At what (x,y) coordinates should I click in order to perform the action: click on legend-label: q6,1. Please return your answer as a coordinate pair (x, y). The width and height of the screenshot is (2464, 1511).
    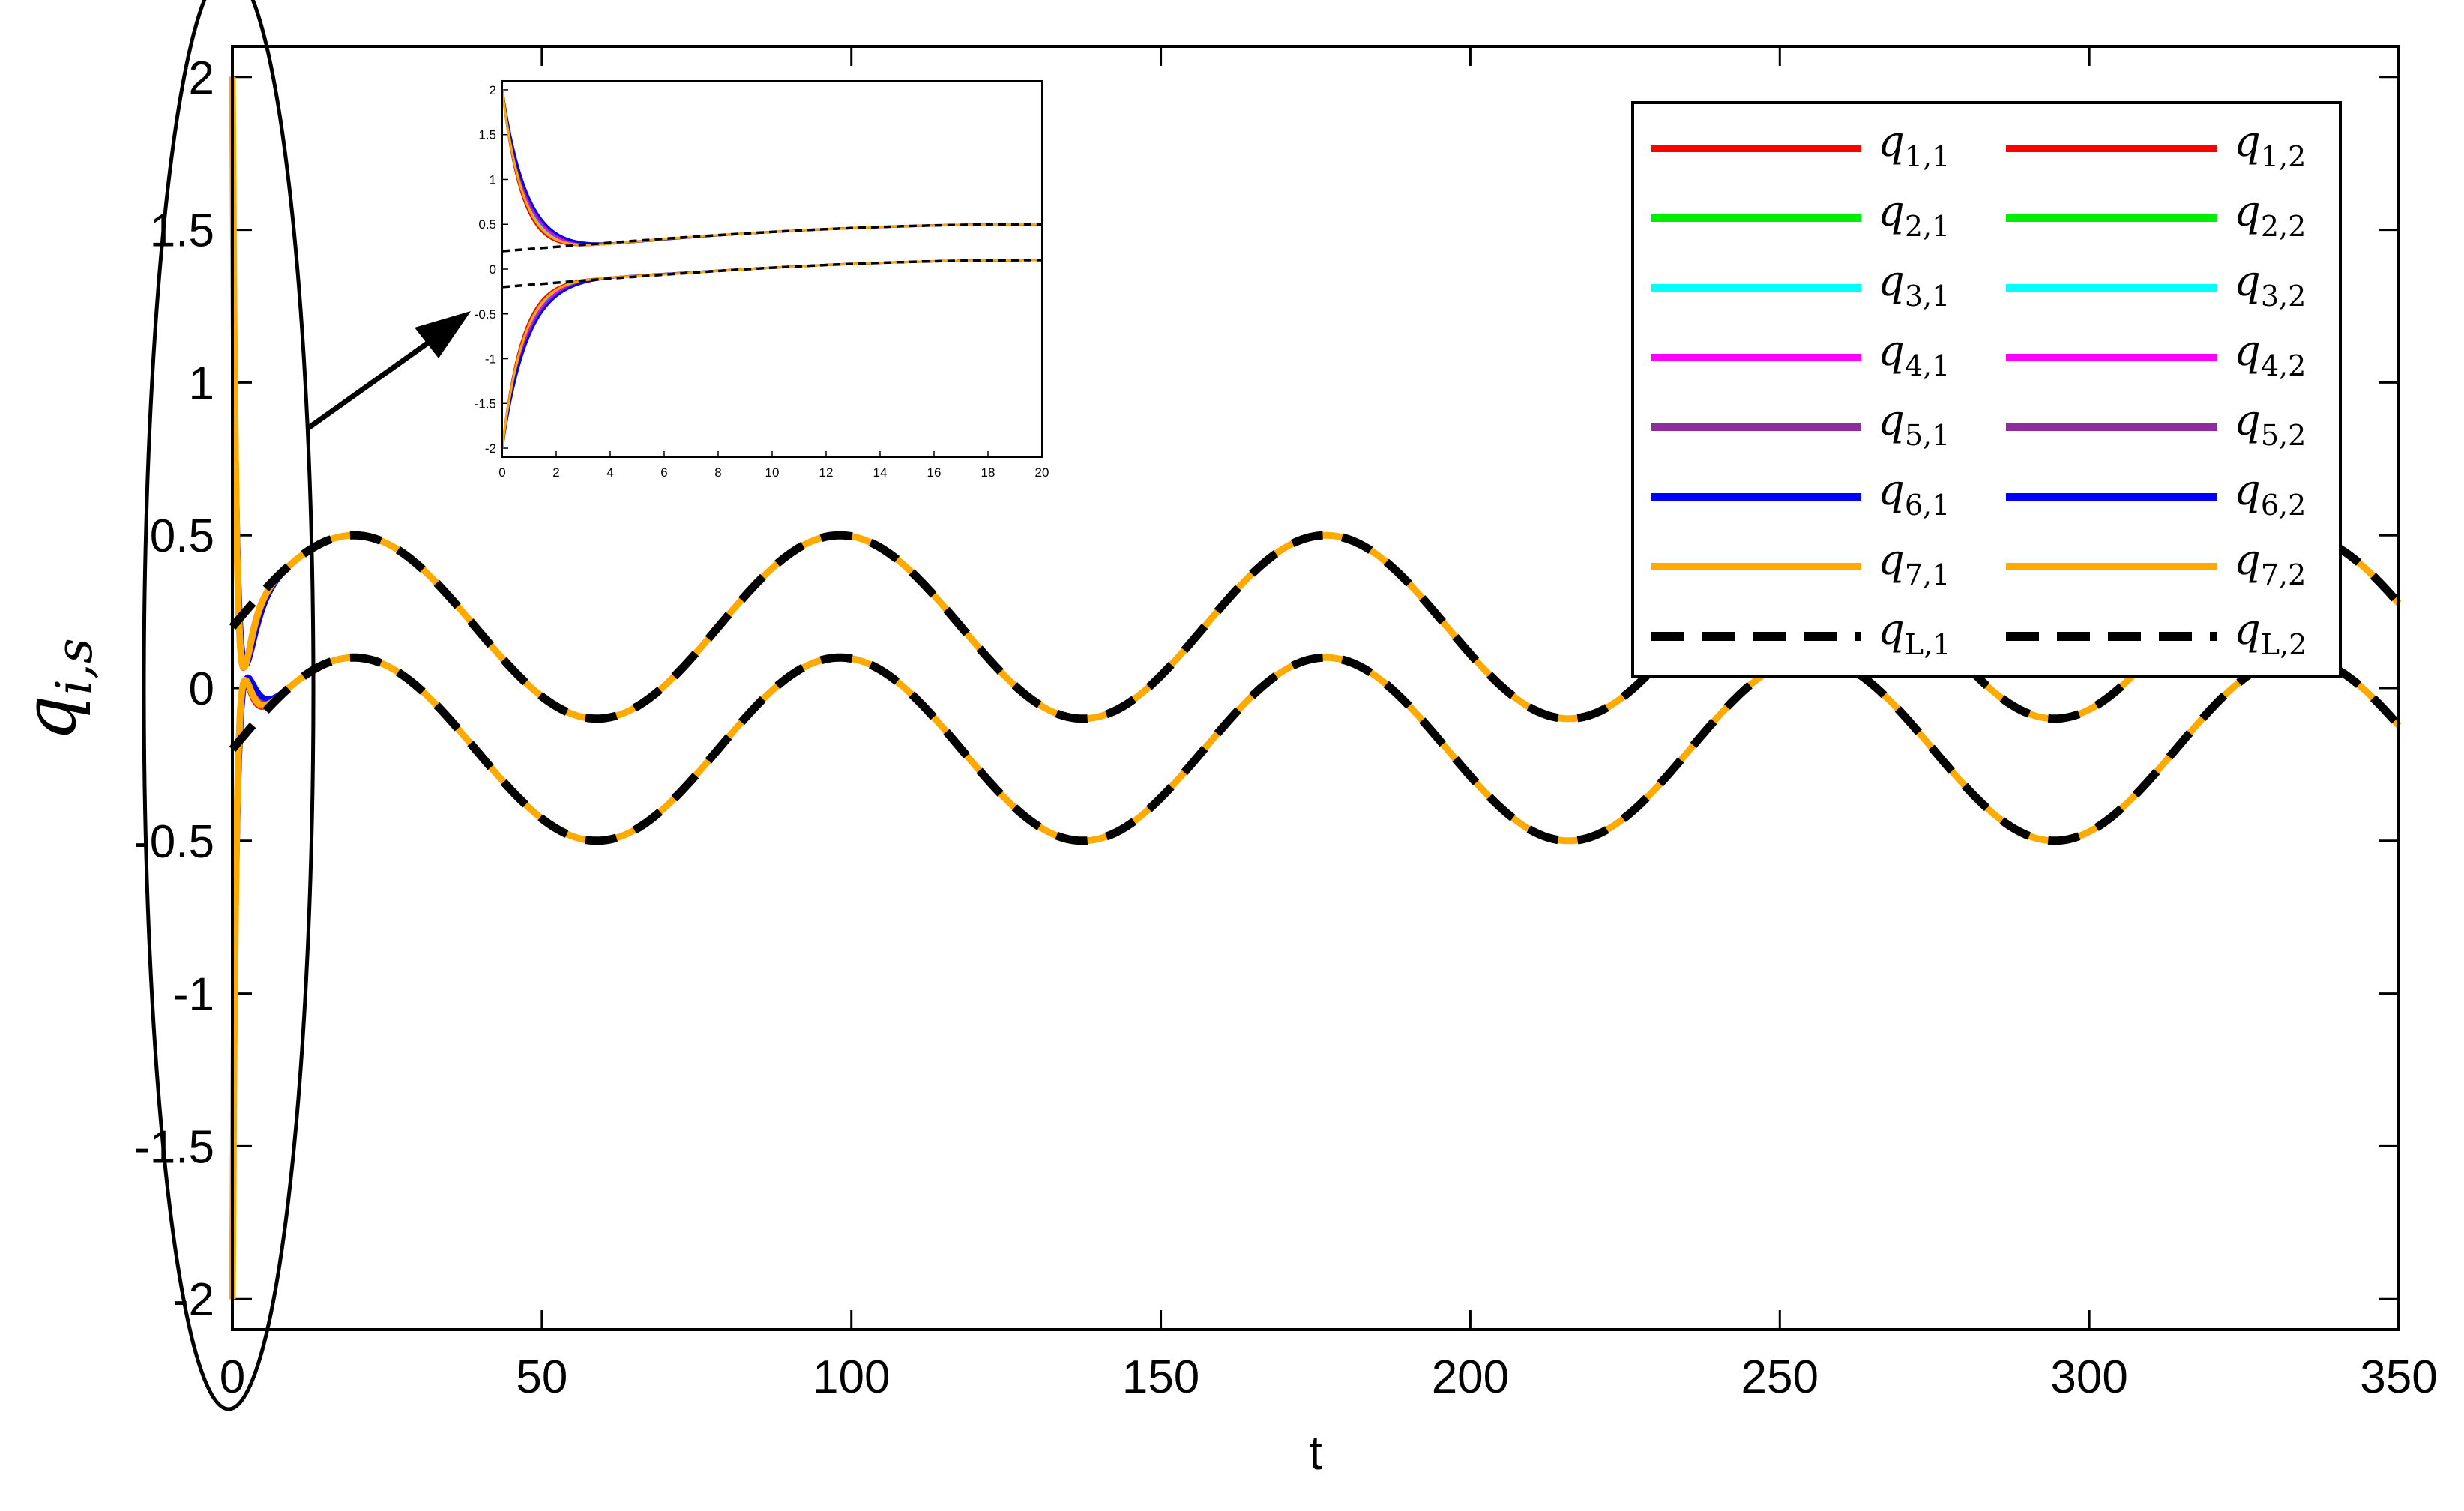
    Looking at the image, I should click on (1914, 494).